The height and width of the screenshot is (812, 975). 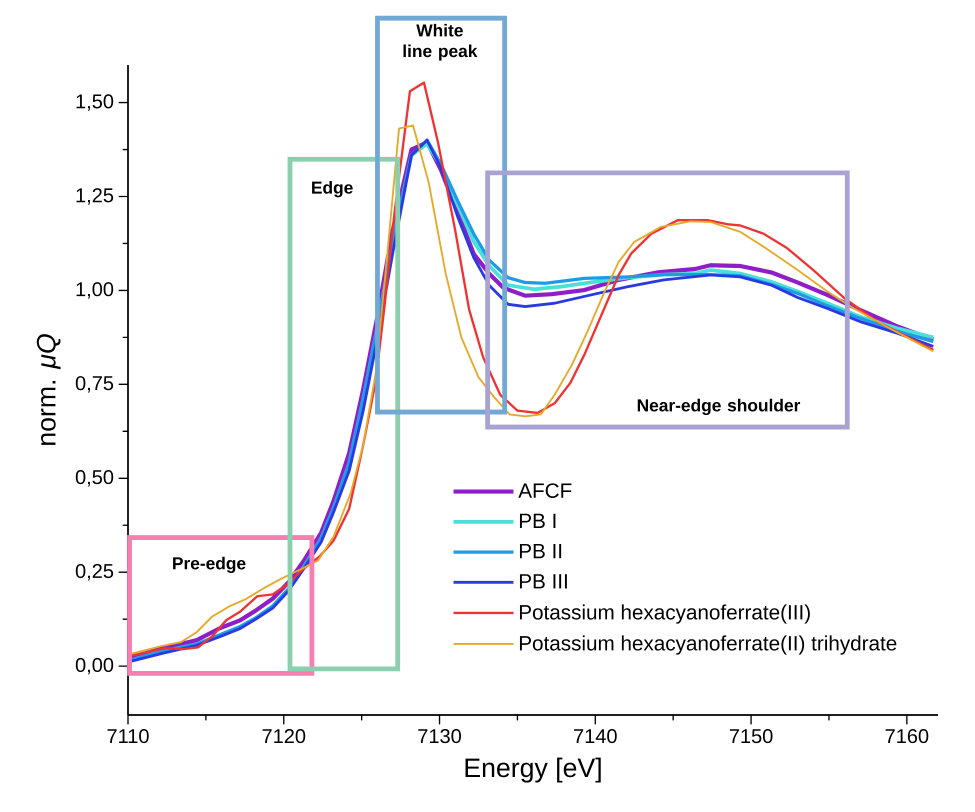 What do you see at coordinates (533, 770) in the screenshot?
I see `x-axis-title: Energy [eV]` at bounding box center [533, 770].